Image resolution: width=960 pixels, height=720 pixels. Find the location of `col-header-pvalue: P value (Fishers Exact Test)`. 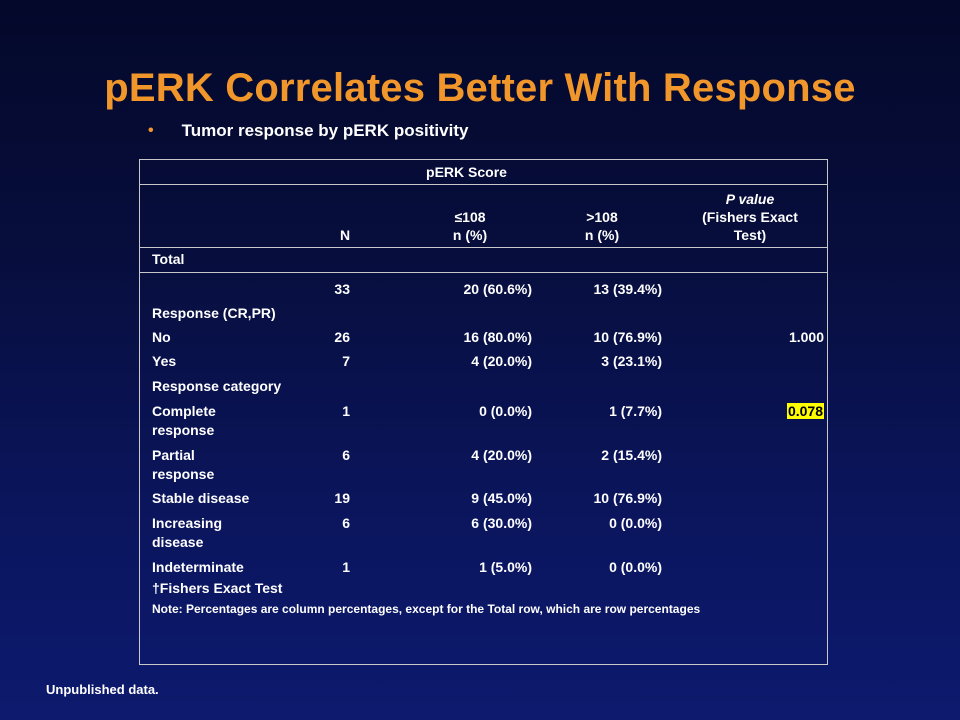

col-header-pvalue: P value (Fishers Exact Test) is located at coordinates (750, 217).